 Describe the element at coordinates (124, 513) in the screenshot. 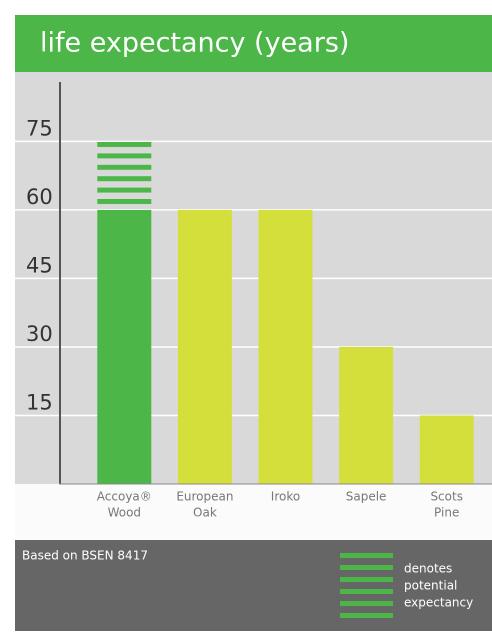

I see `x-tick-label: Wood` at that location.